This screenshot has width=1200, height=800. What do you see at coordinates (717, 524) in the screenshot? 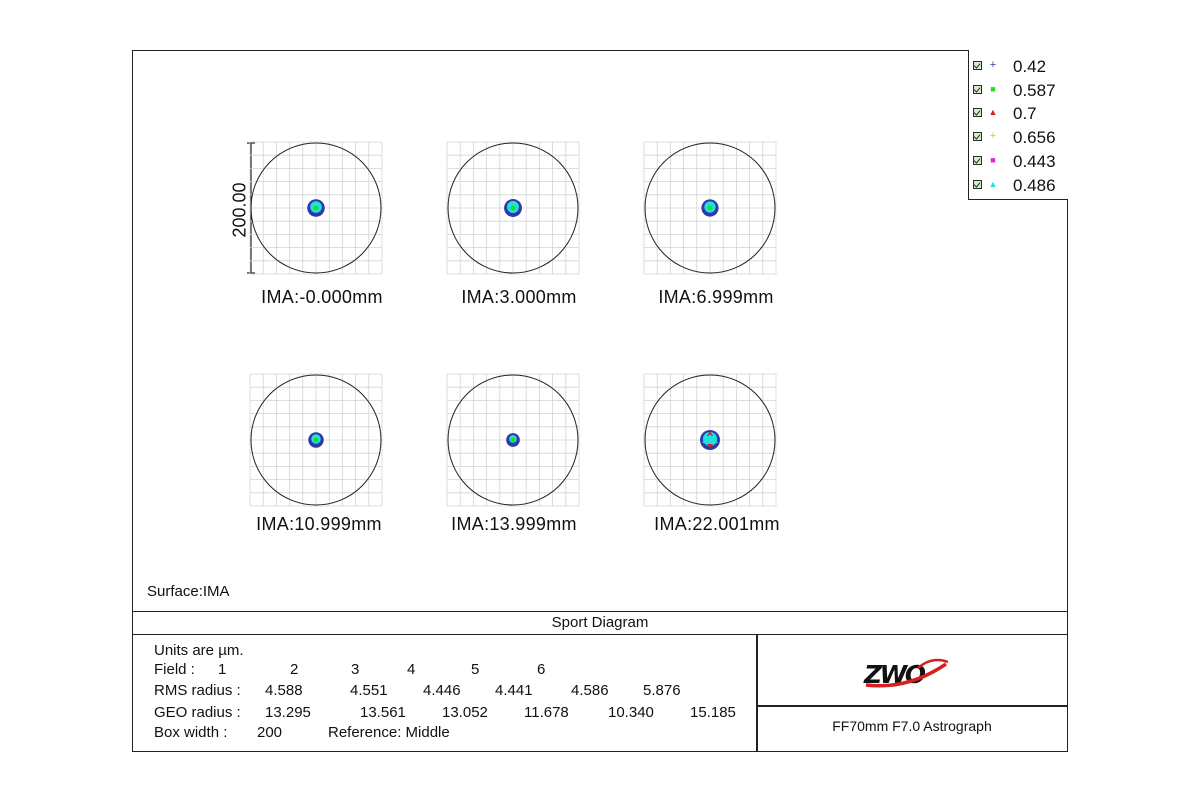
I see `field-label-6: IMA:22.001mm` at bounding box center [717, 524].